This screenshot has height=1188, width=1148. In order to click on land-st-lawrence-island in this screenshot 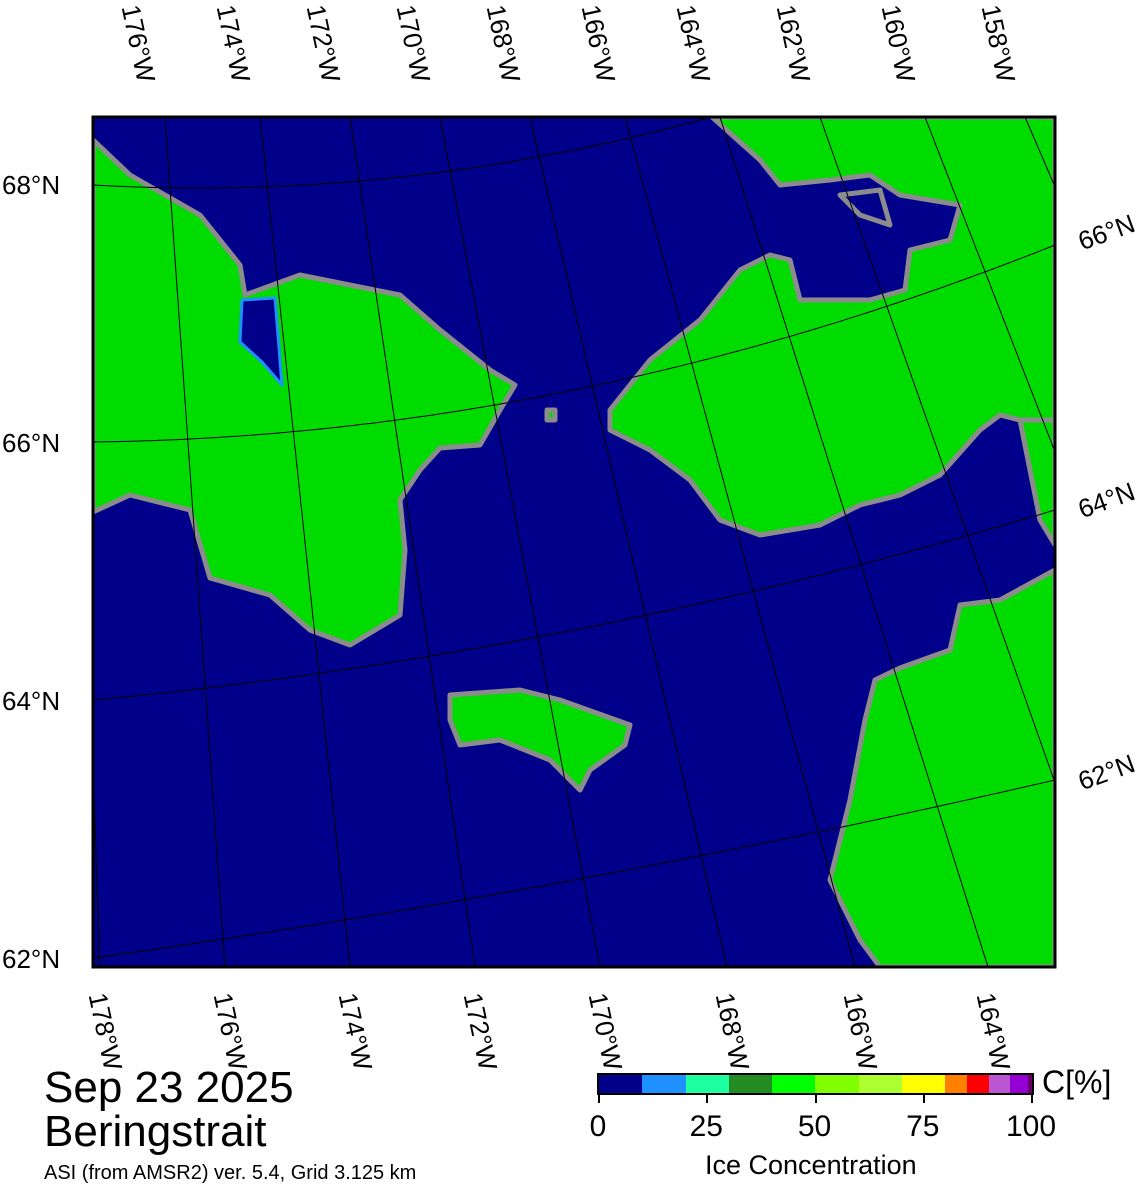, I will do `click(540, 740)`.